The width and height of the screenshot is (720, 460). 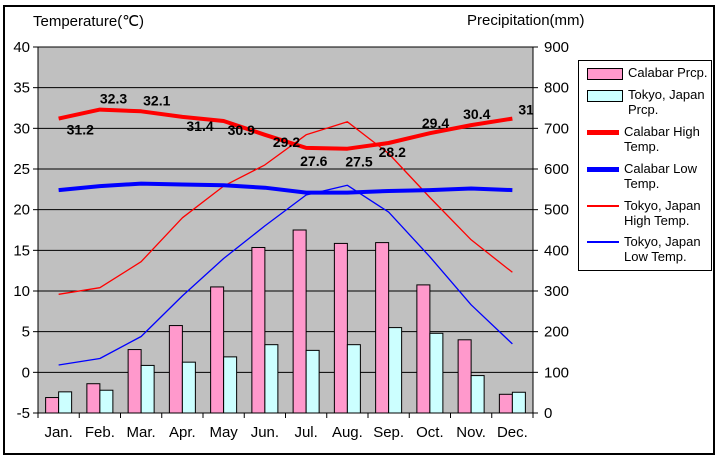 I want to click on calabar-high-label-nov: 30.4, so click(x=476, y=114).